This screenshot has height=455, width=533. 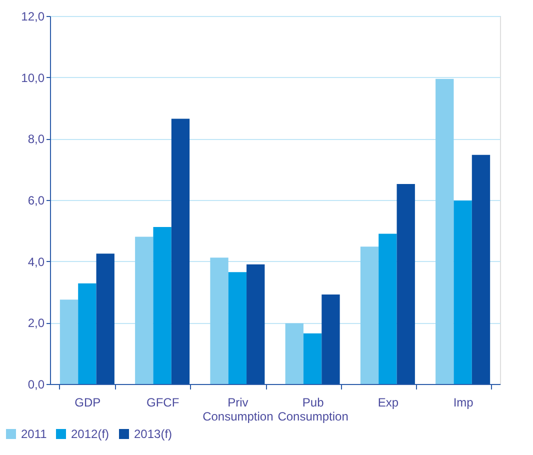 What do you see at coordinates (36, 139) in the screenshot?
I see `y-tick-label: 8,0` at bounding box center [36, 139].